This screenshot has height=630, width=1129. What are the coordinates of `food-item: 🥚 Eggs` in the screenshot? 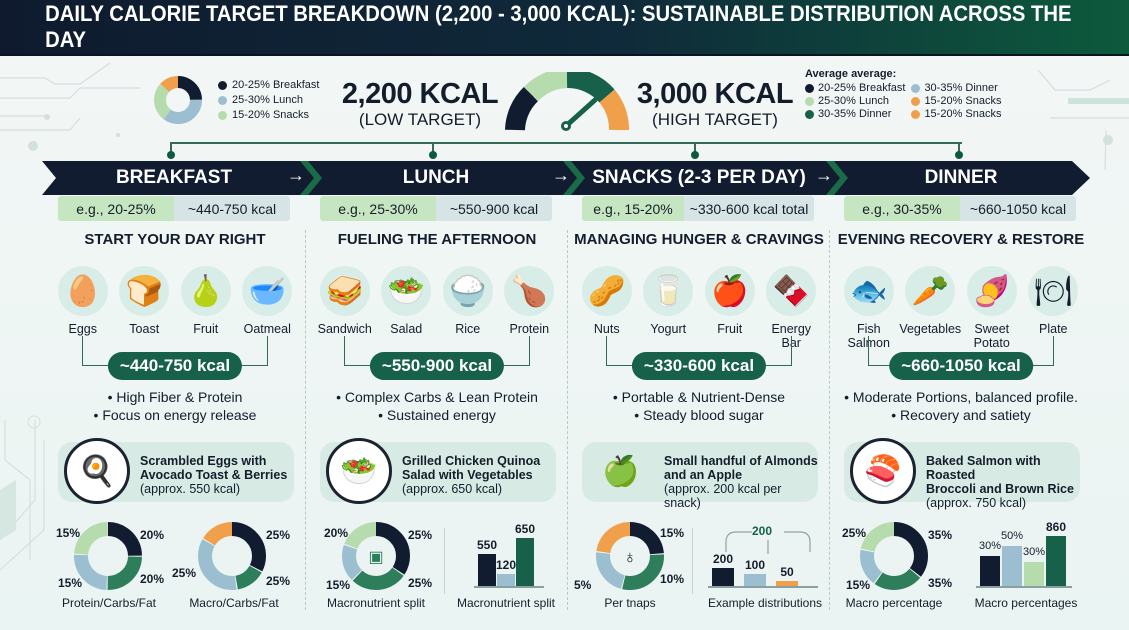 It's located at (83, 301).